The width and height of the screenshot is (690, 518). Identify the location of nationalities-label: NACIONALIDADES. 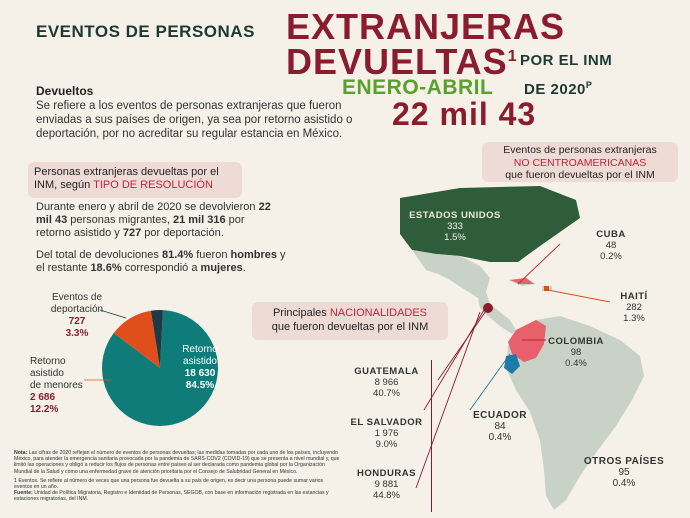
(378, 313).